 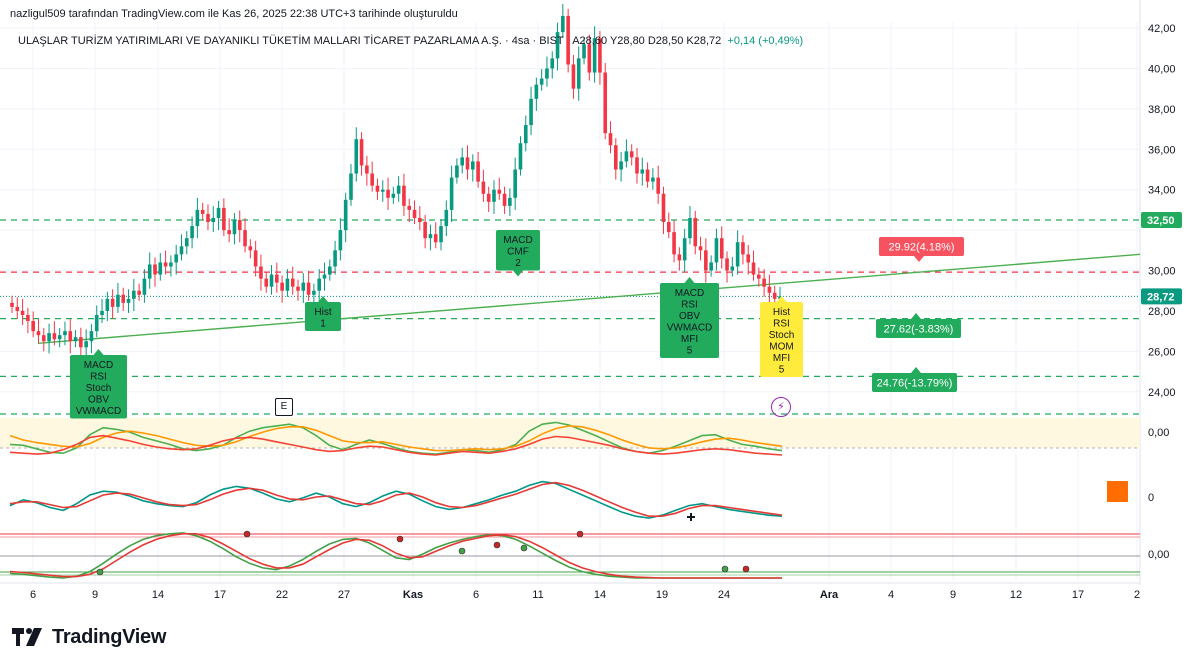 I want to click on signal-label-text: 1, so click(x=323, y=324).